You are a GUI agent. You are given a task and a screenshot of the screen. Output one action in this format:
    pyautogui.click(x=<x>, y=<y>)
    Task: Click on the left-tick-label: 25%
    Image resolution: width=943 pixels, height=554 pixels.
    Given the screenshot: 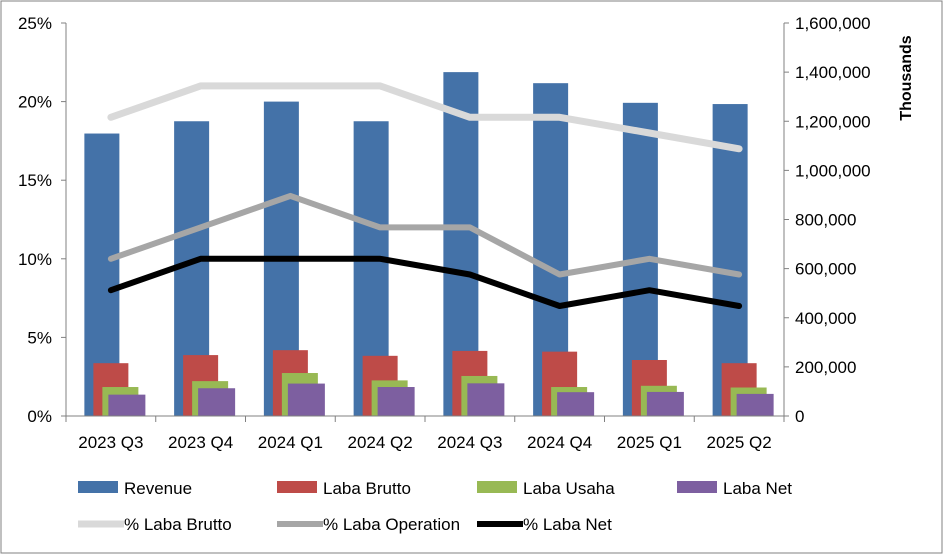 What is the action you would take?
    pyautogui.click(x=35, y=23)
    